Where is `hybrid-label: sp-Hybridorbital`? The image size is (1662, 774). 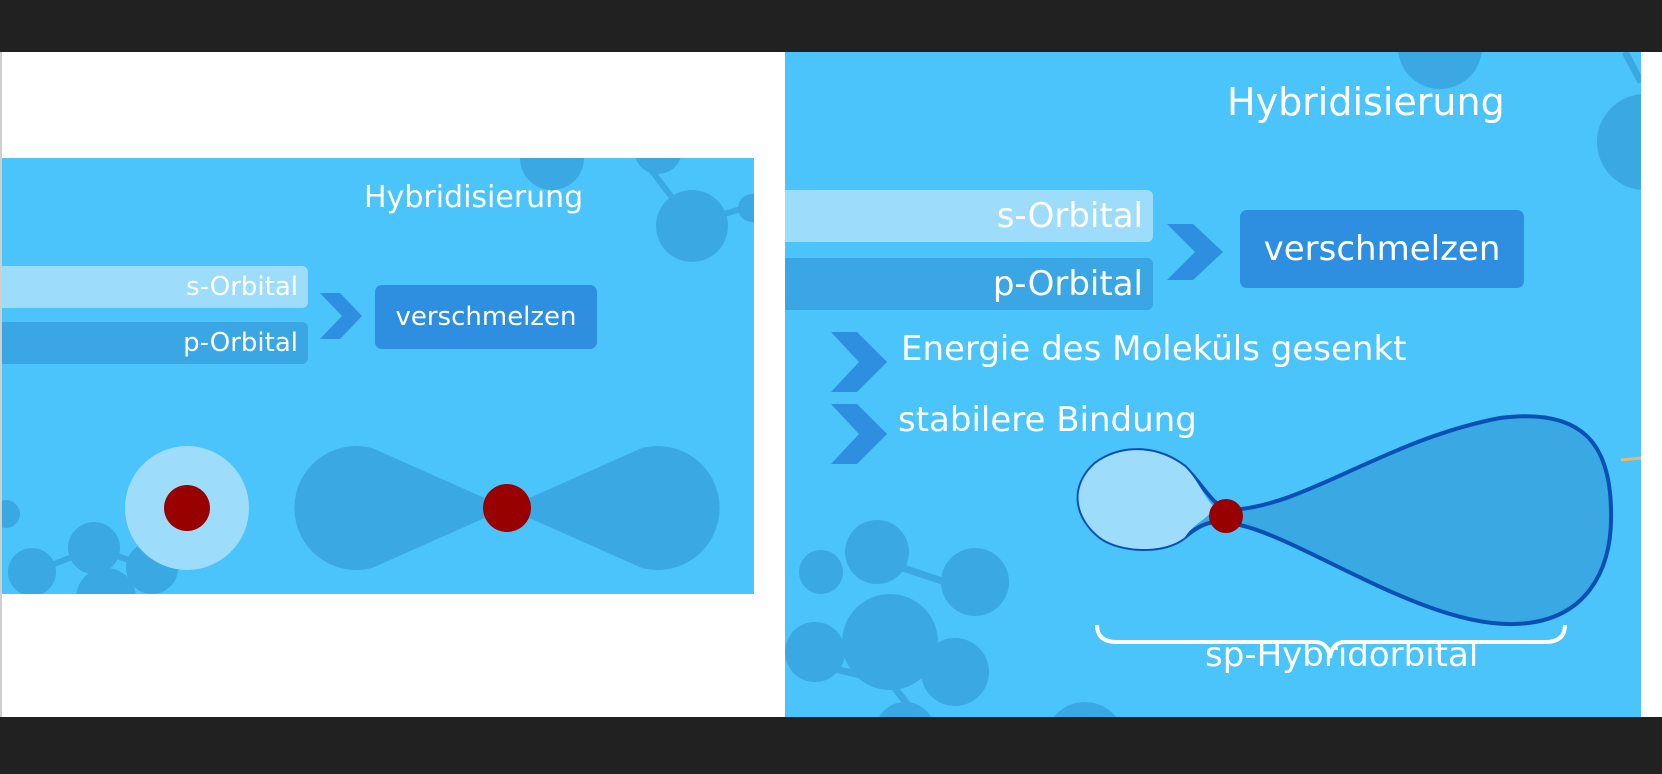 hybrid-label: sp-Hybridorbital is located at coordinates (1342, 655).